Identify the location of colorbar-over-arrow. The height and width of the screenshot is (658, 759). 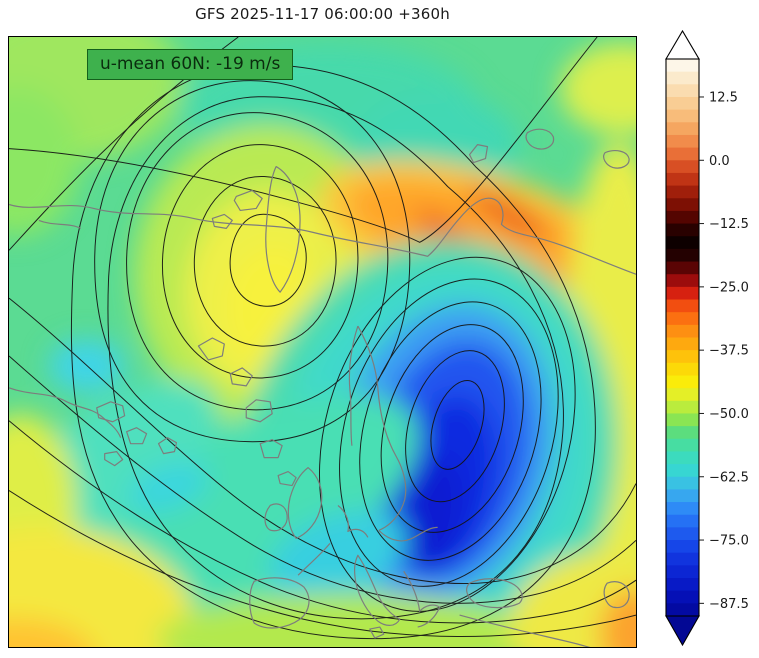
(682, 44).